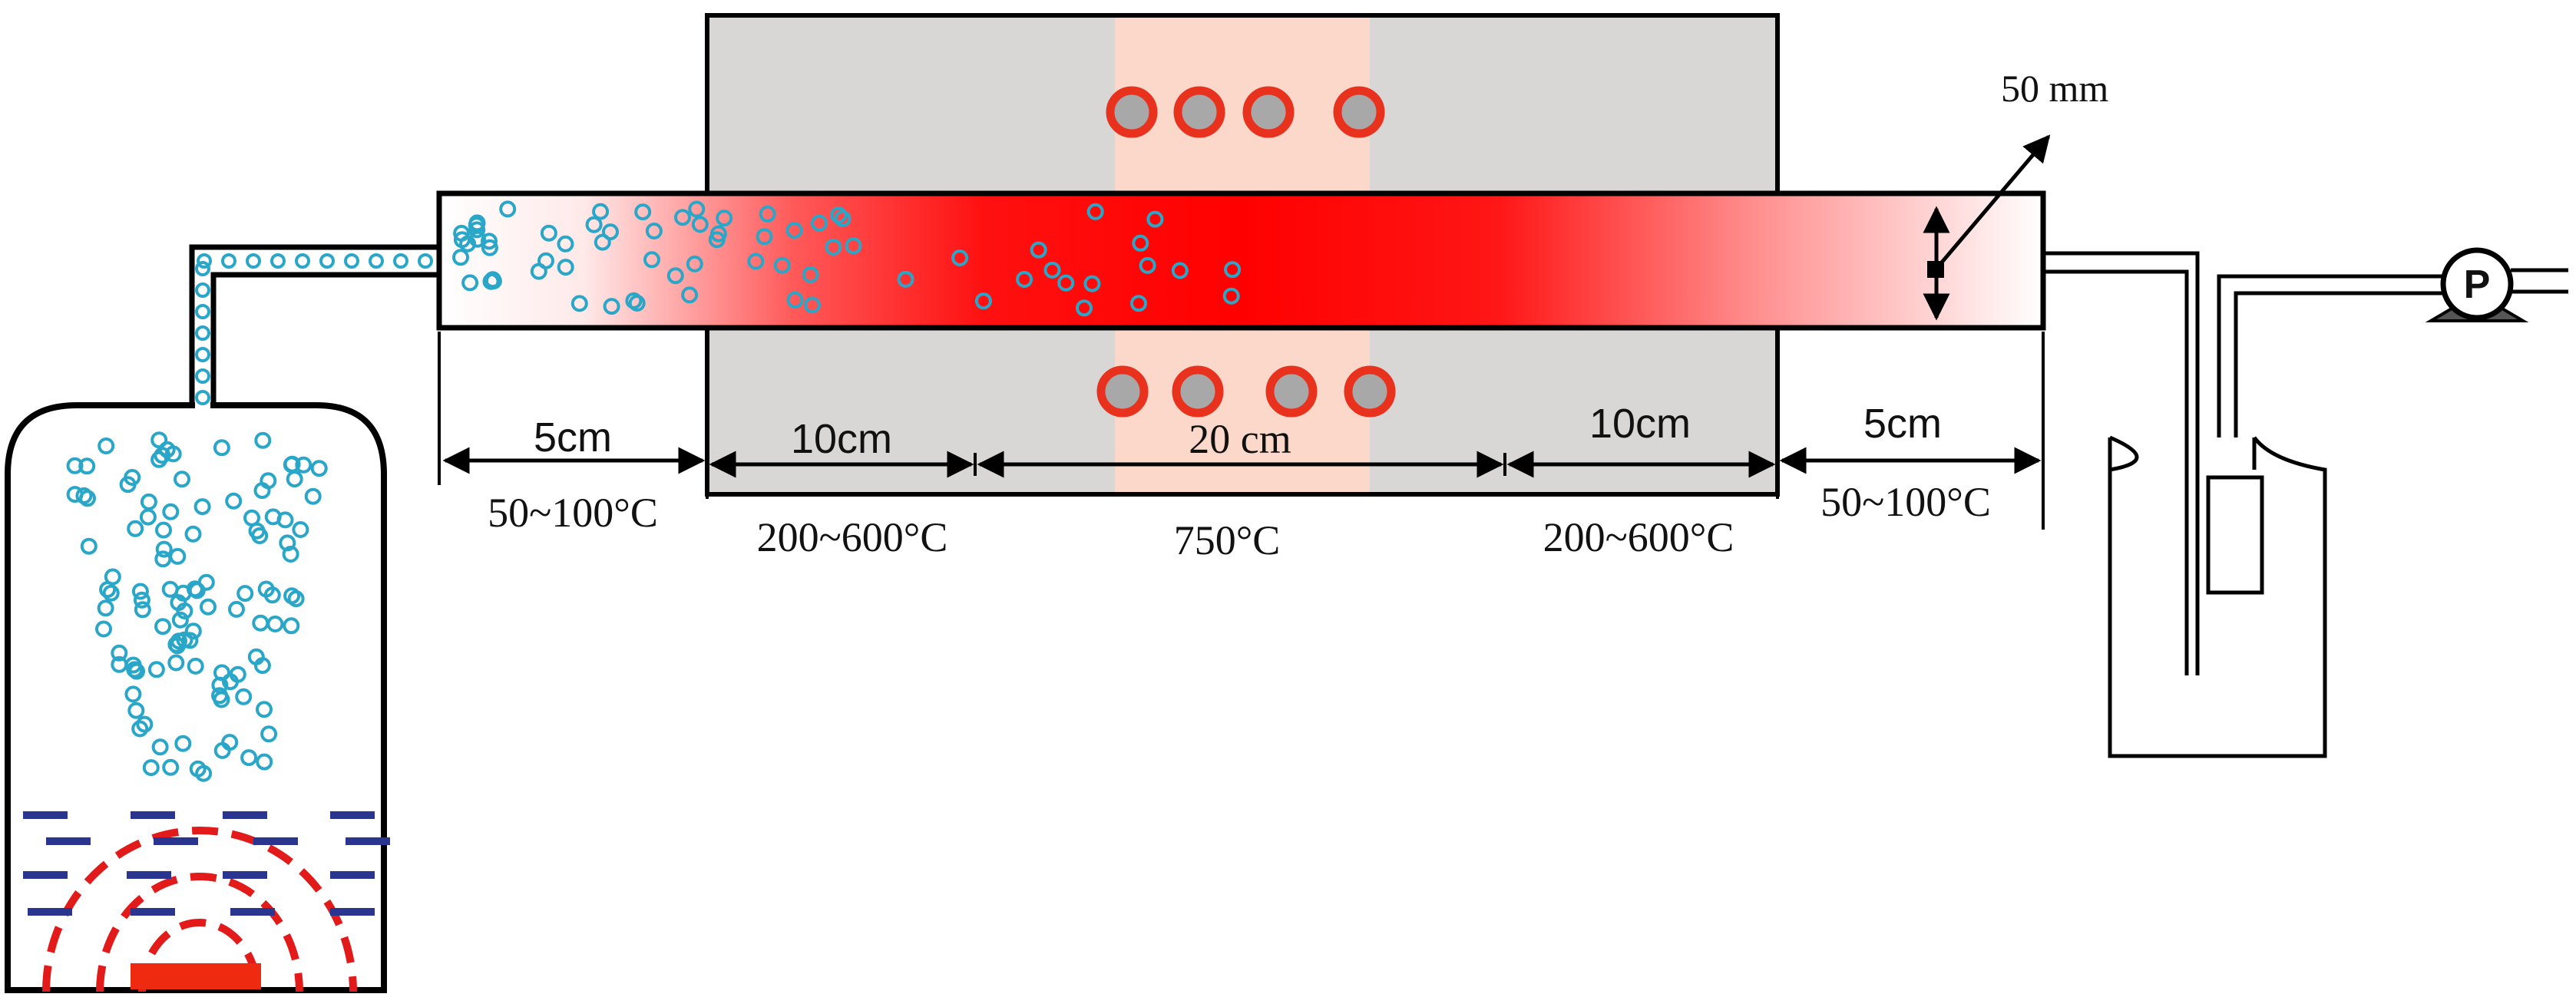  Describe the element at coordinates (2235, 535) in the screenshot. I see `trap-filter` at that location.